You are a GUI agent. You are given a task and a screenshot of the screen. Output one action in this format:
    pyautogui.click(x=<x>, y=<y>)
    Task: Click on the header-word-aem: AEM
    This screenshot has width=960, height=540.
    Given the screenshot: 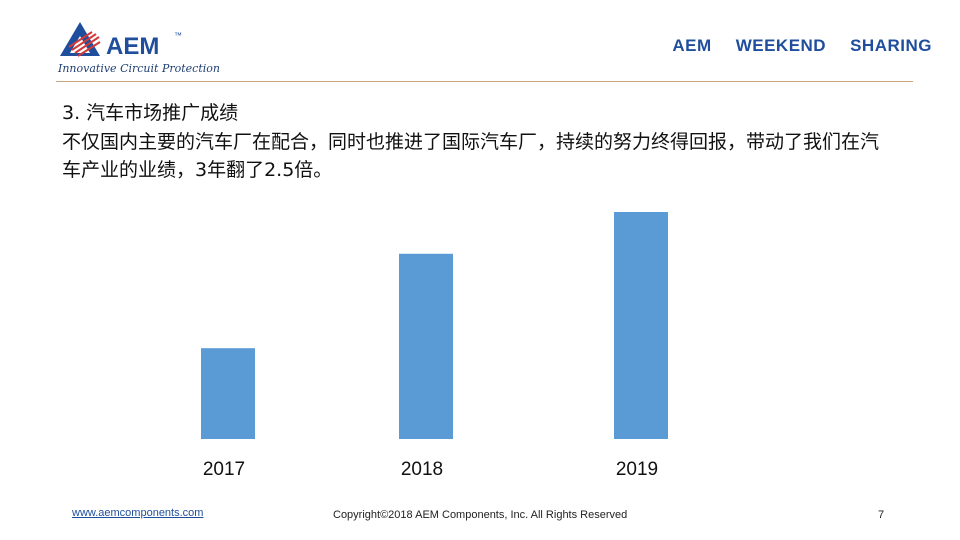 What is the action you would take?
    pyautogui.click(x=692, y=45)
    